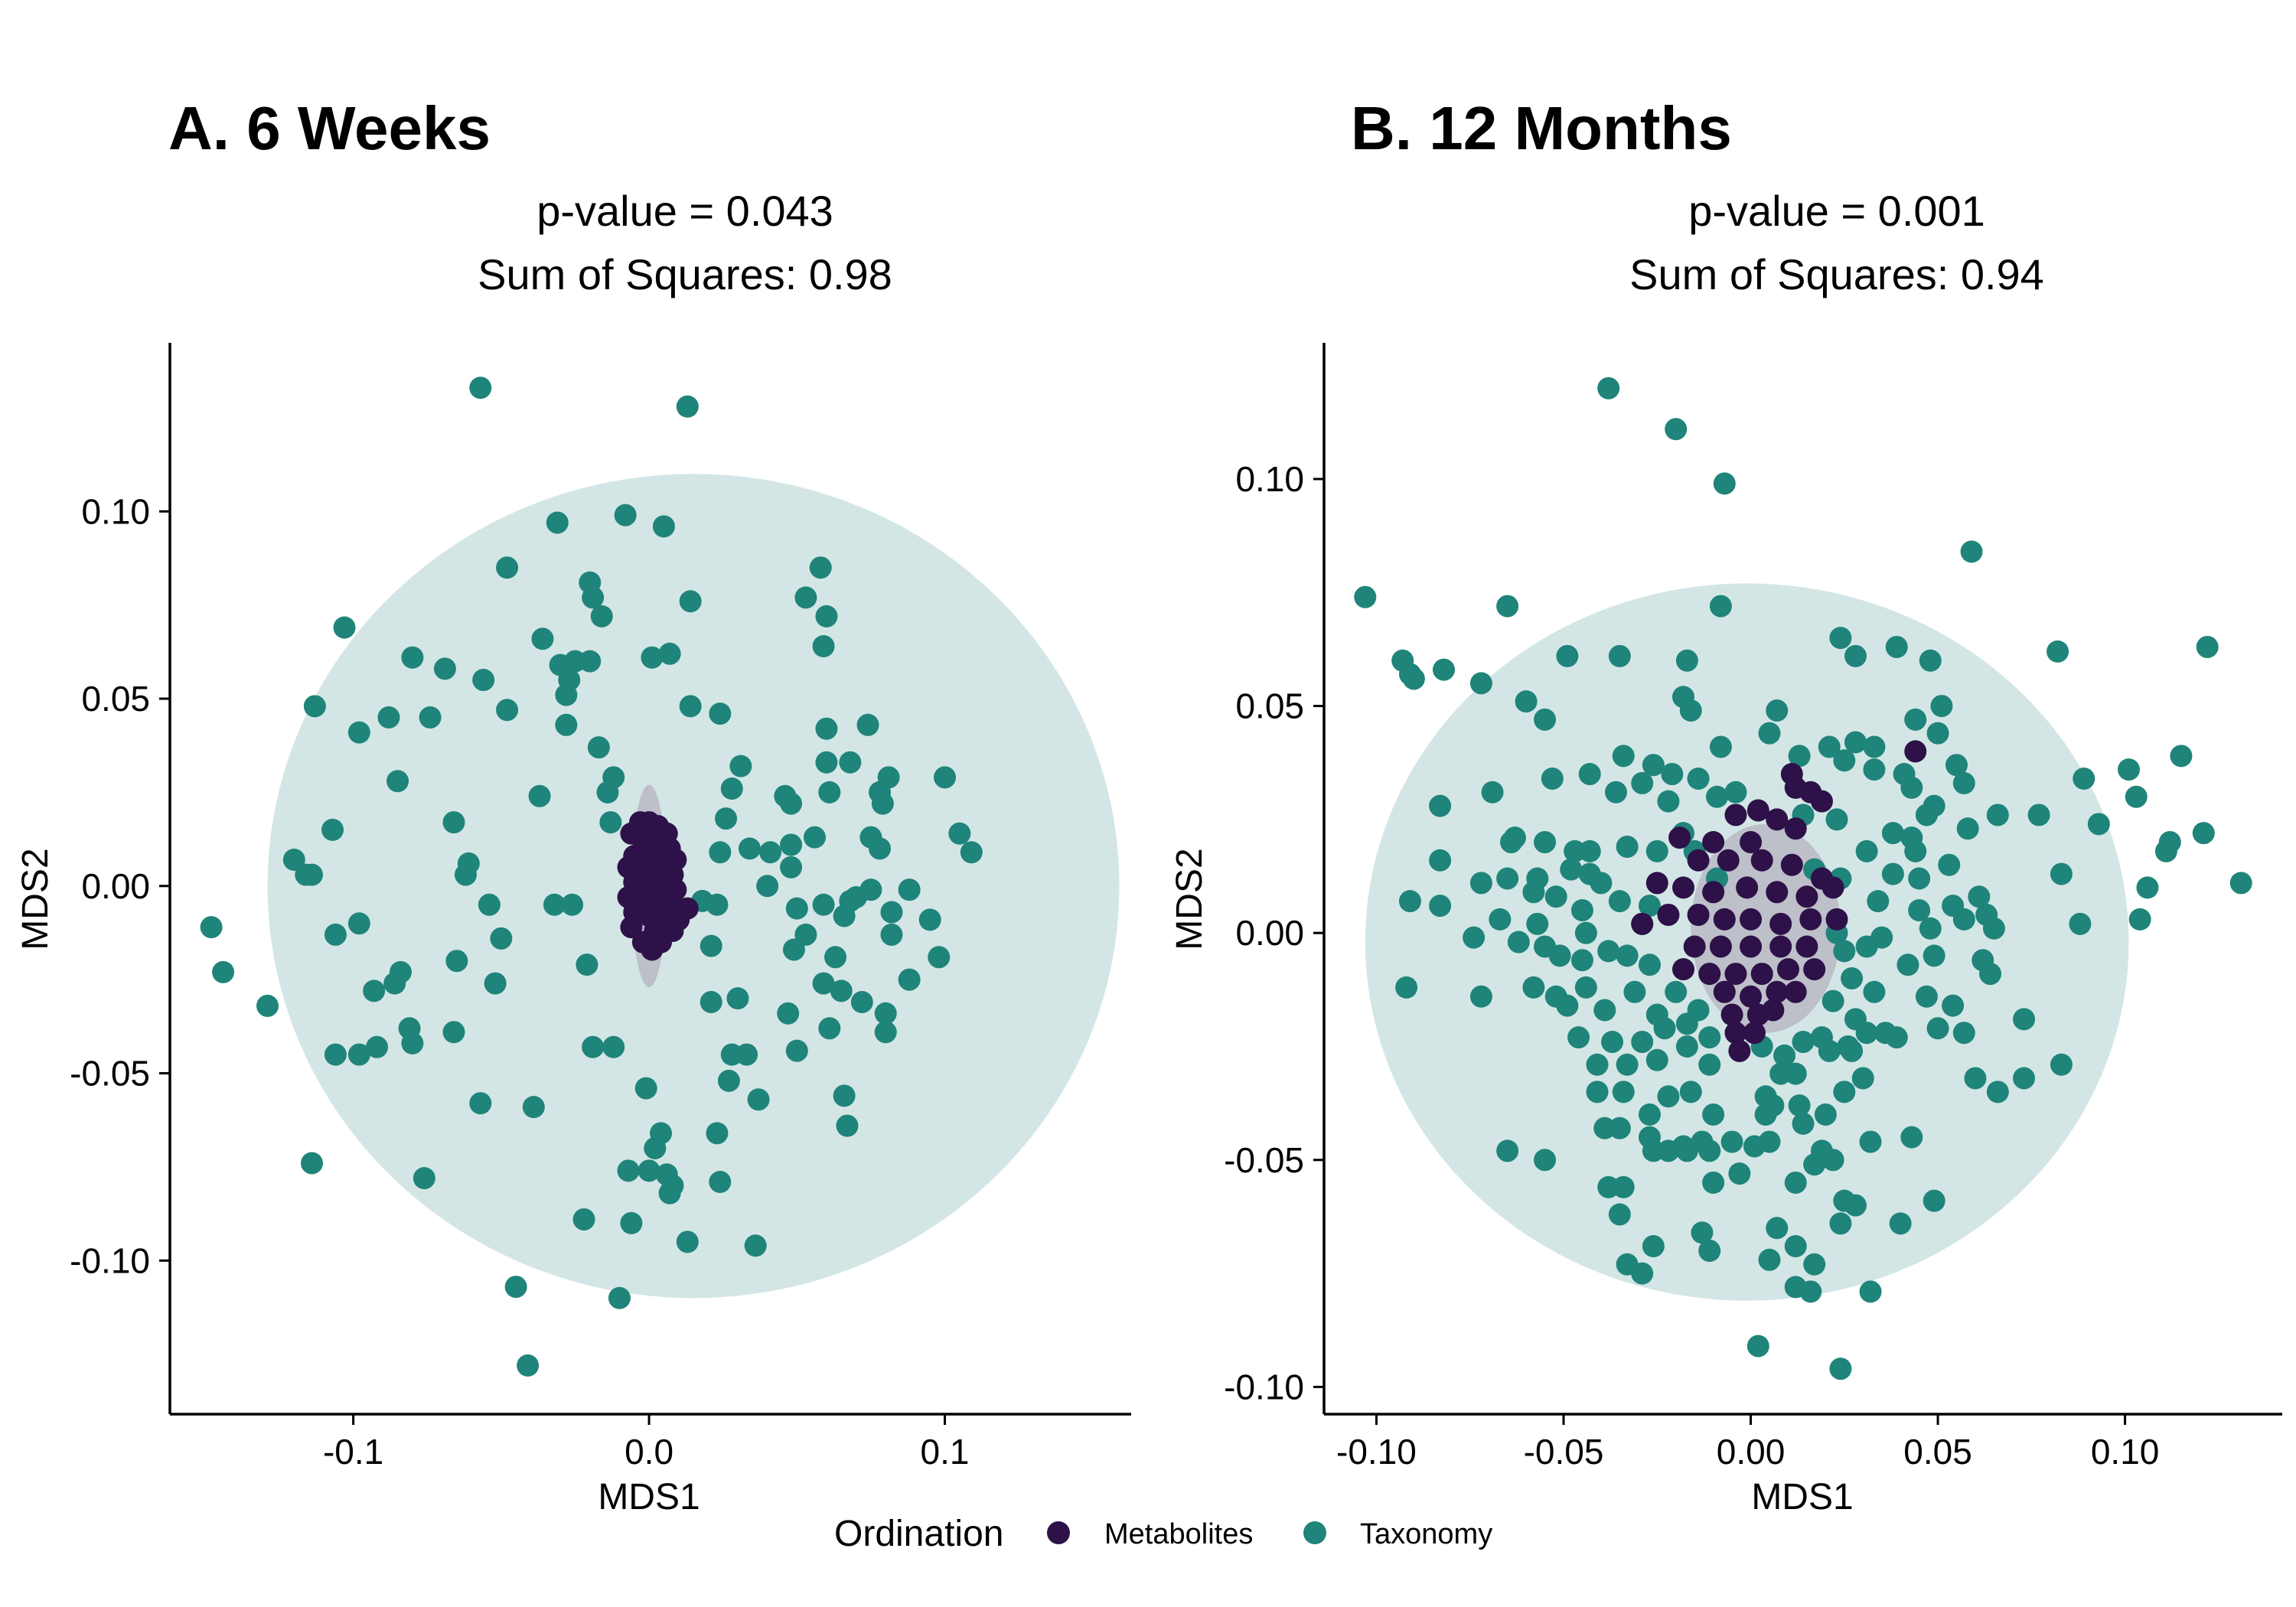  I want to click on legend: Ordination Metabolites Taxonomy, so click(1163, 1534).